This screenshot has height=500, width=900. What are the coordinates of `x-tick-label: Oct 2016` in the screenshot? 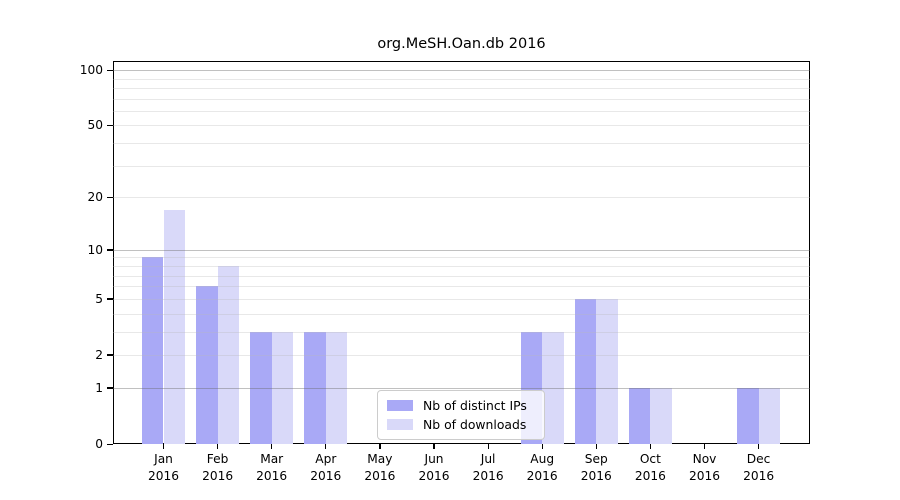 It's located at (650, 467).